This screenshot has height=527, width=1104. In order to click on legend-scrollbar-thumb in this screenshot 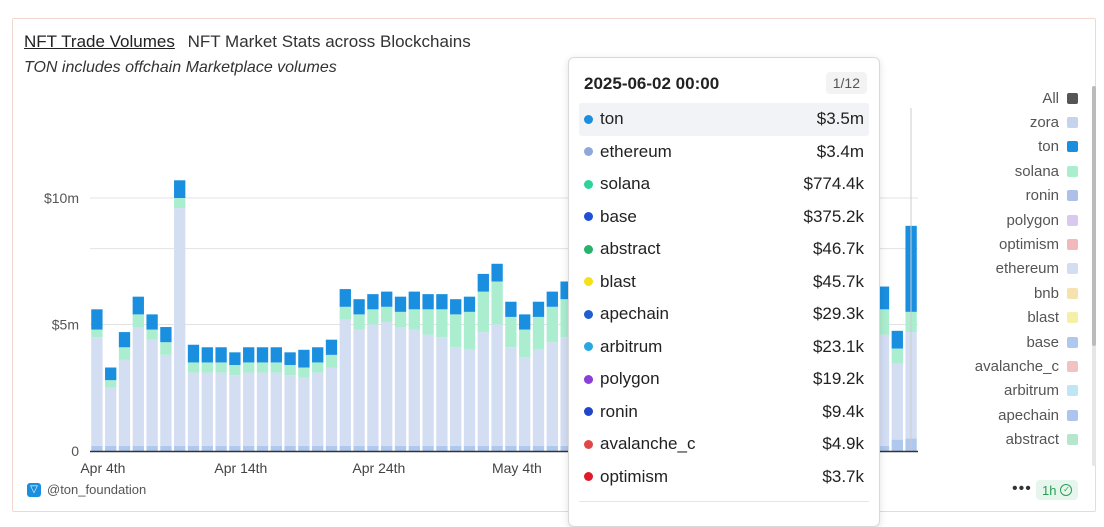, I will do `click(1094, 216)`.